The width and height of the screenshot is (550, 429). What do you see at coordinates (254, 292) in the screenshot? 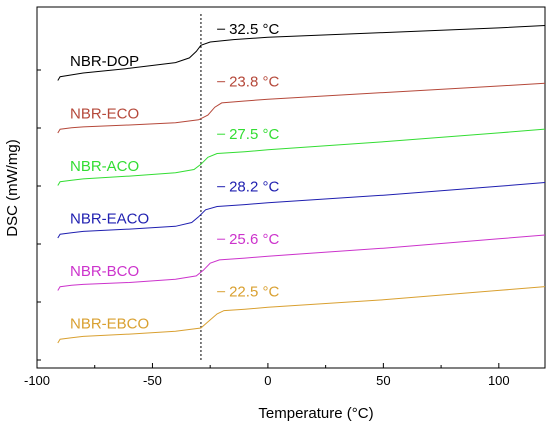
I see `tg-label-nbr-ebco: 22.5 °C` at bounding box center [254, 292].